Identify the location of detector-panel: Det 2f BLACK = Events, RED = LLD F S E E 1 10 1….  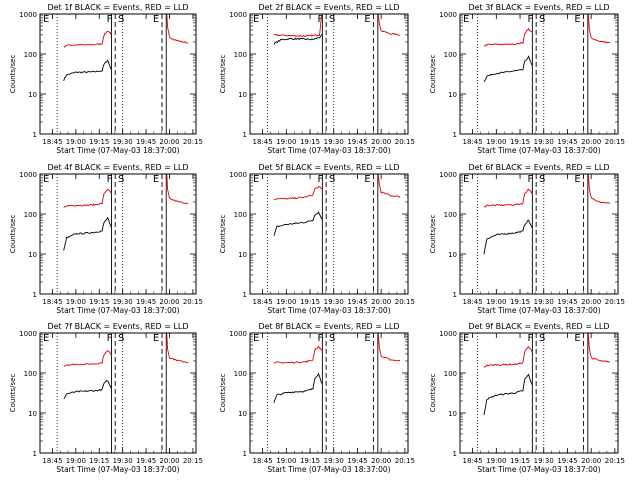
(317, 79).